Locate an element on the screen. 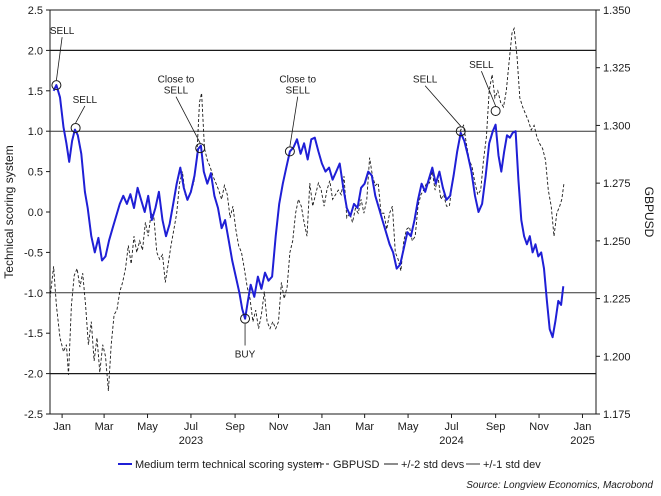 The image size is (661, 496). right-axis: 1.350 1.325 1.300 1.275 1.250 1.225 1.200 1.175 is located at coordinates (613, 213).